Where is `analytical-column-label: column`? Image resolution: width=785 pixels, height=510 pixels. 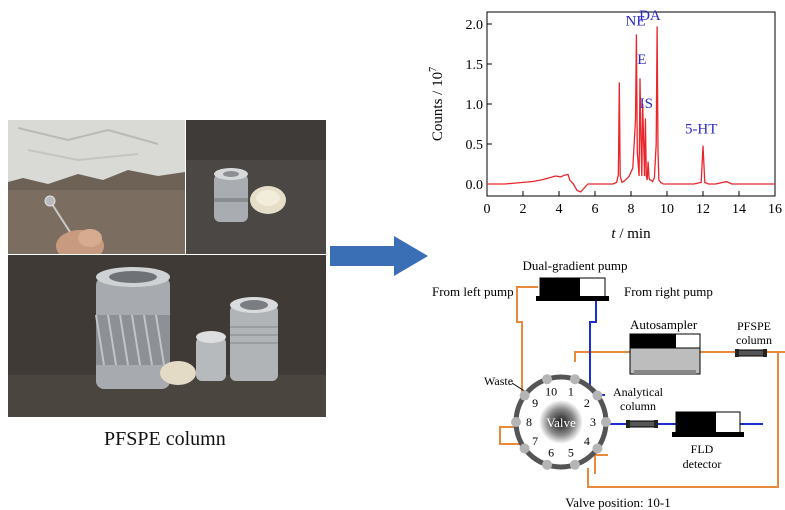 analytical-column-label: column is located at coordinates (638, 406).